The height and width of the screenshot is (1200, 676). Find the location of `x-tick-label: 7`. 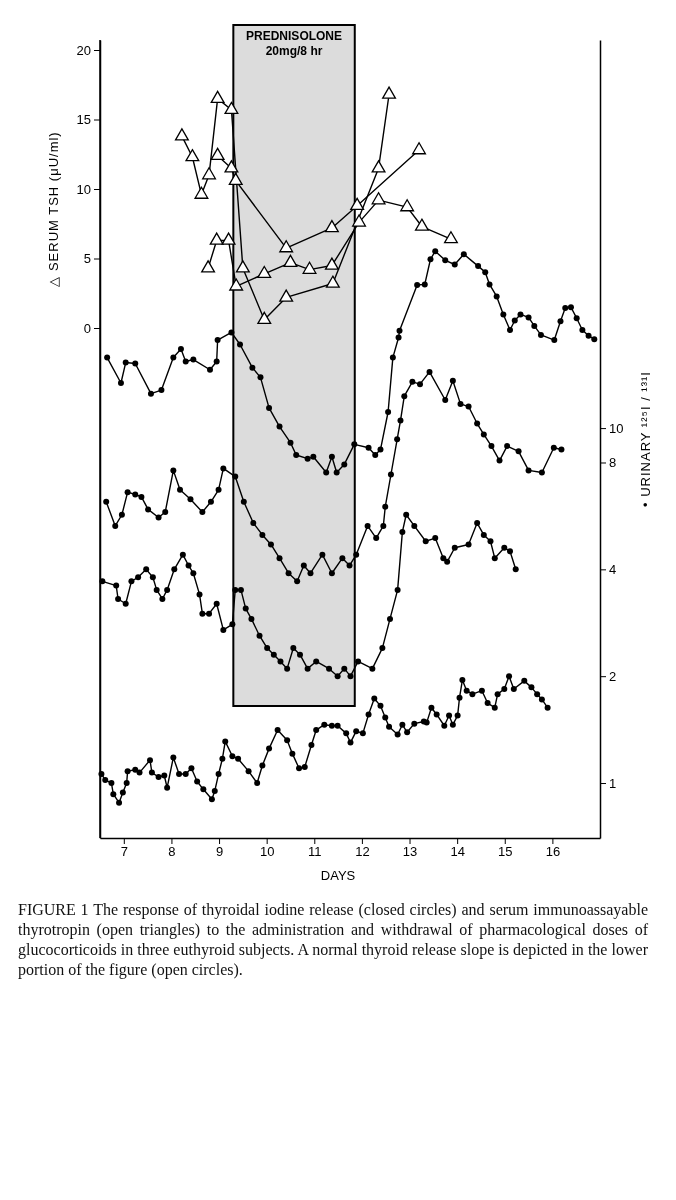

x-tick-label: 7 is located at coordinates (124, 852).